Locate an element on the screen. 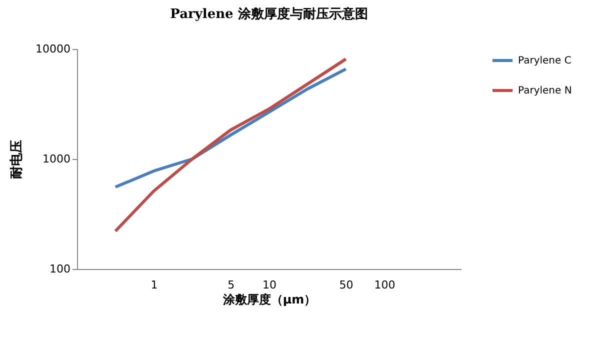  x-tick-label: 1 is located at coordinates (154, 285).